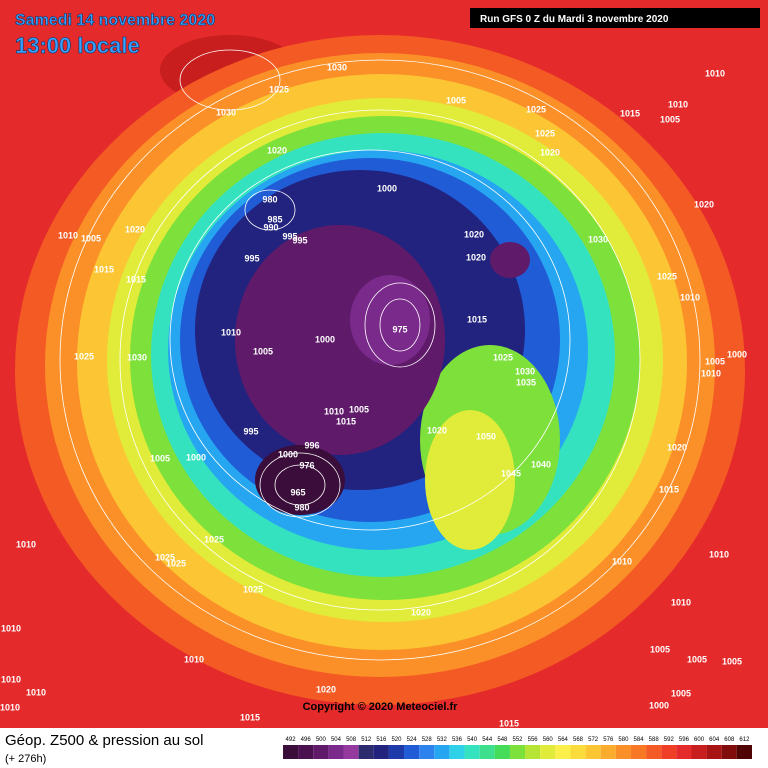 This screenshot has width=768, height=768. Describe the element at coordinates (578, 740) in the screenshot. I see `legend-label: 568` at that location.